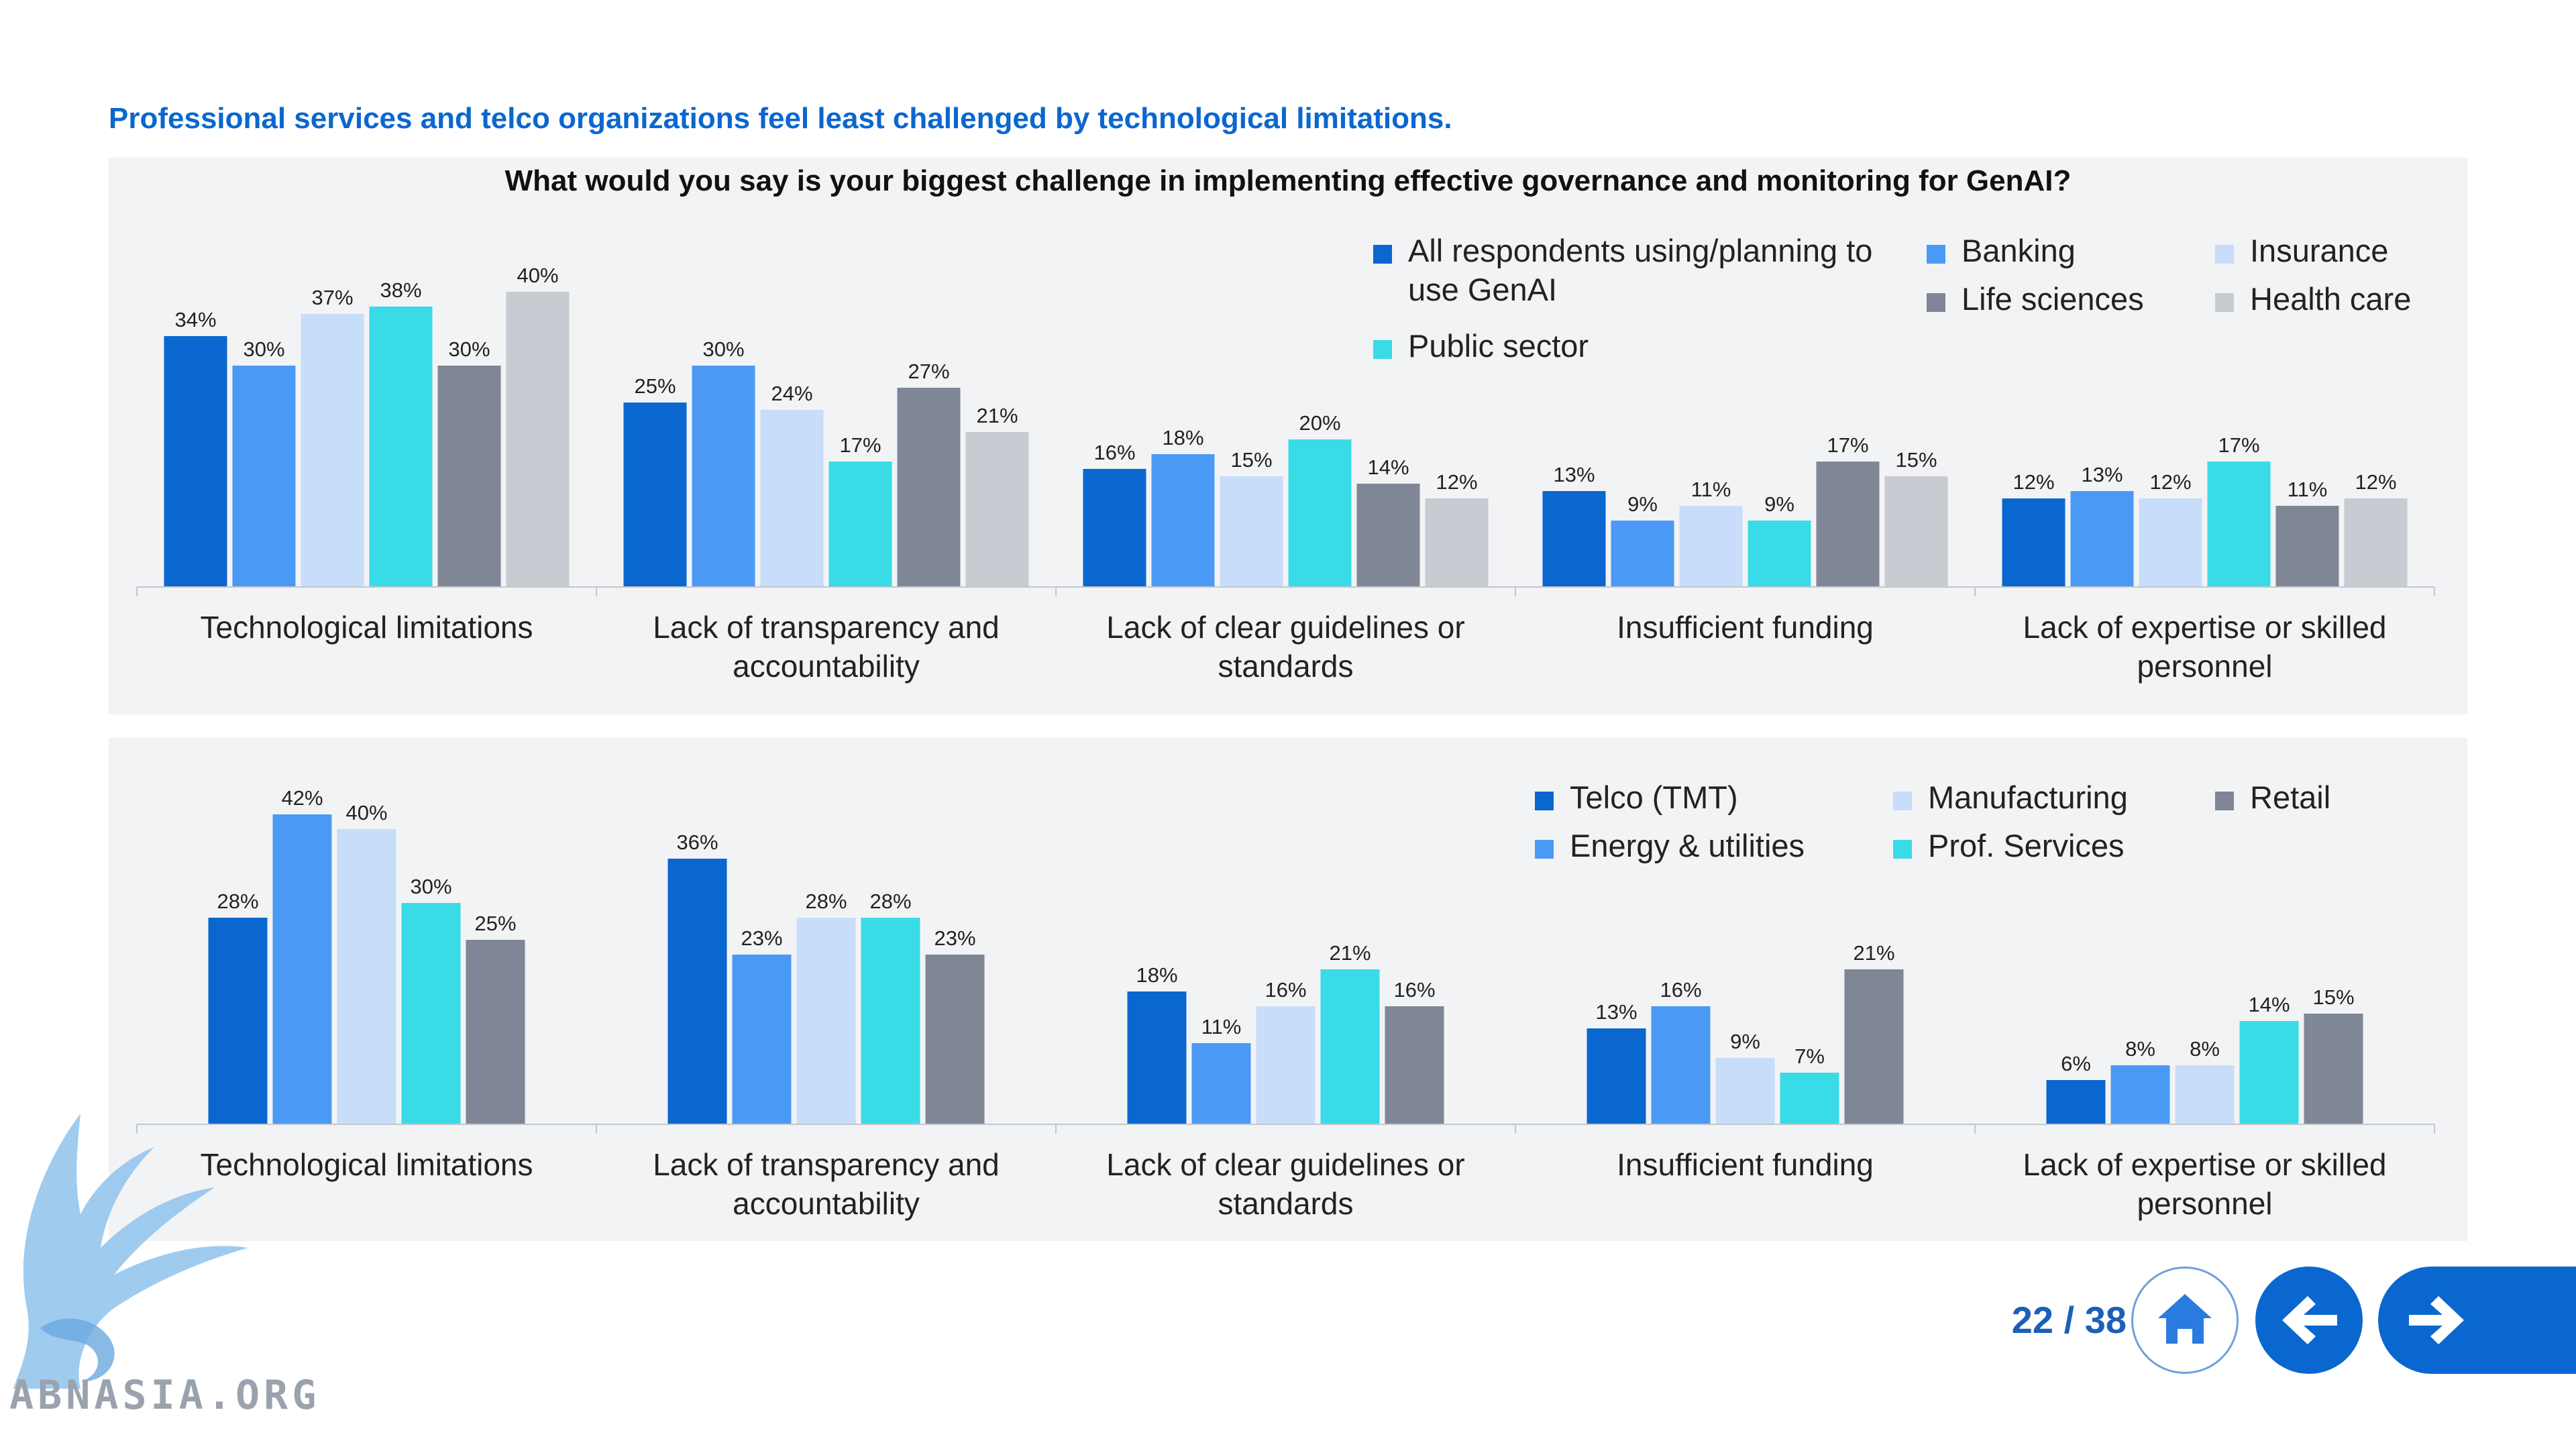 The height and width of the screenshot is (1449, 2576). I want to click on legend-label: Banking, so click(2019, 250).